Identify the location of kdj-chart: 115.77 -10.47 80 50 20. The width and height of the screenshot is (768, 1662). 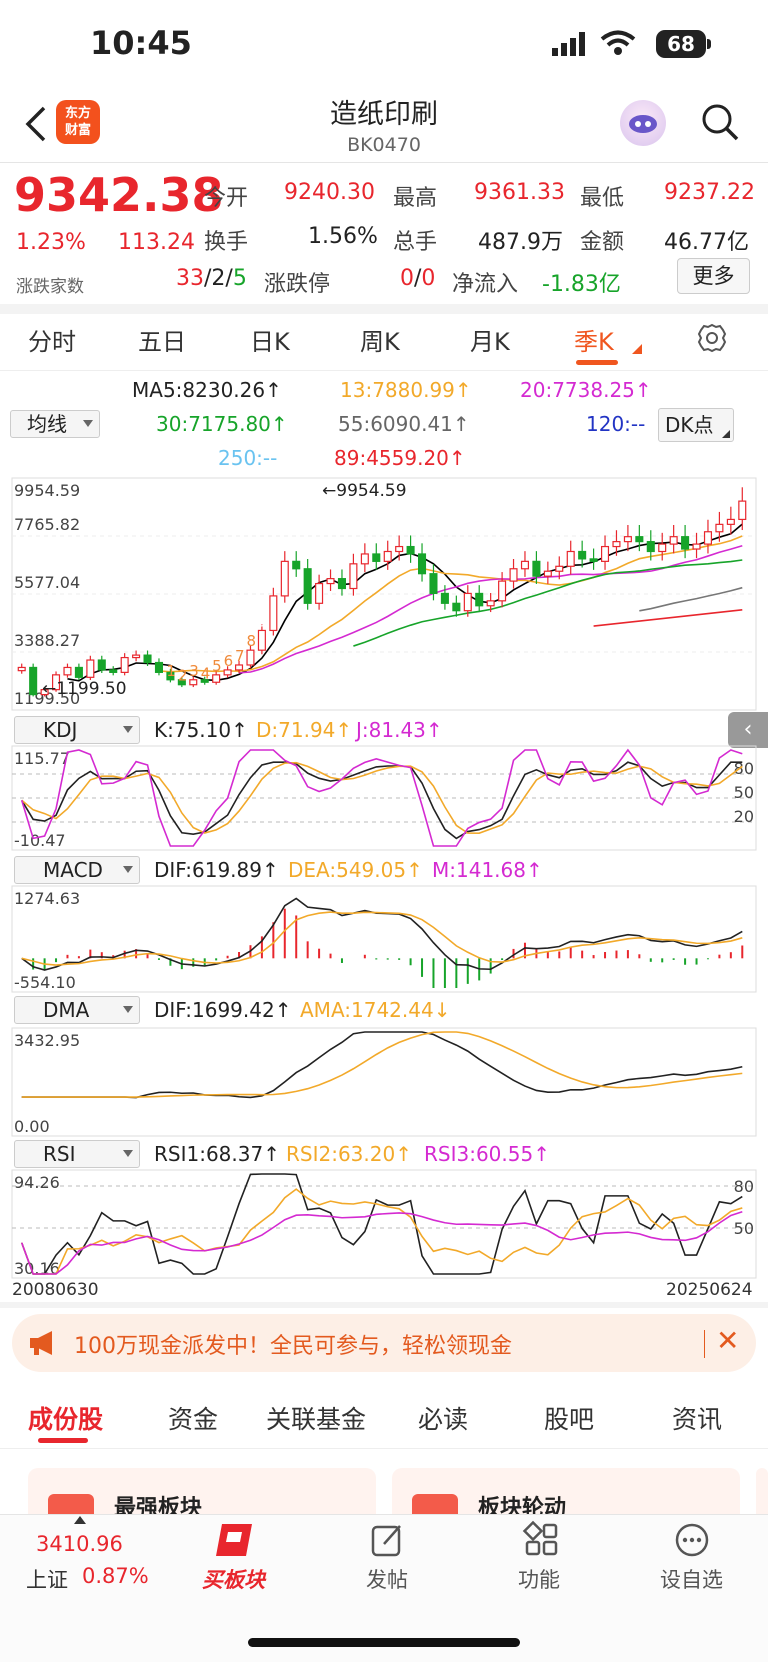
(384, 798).